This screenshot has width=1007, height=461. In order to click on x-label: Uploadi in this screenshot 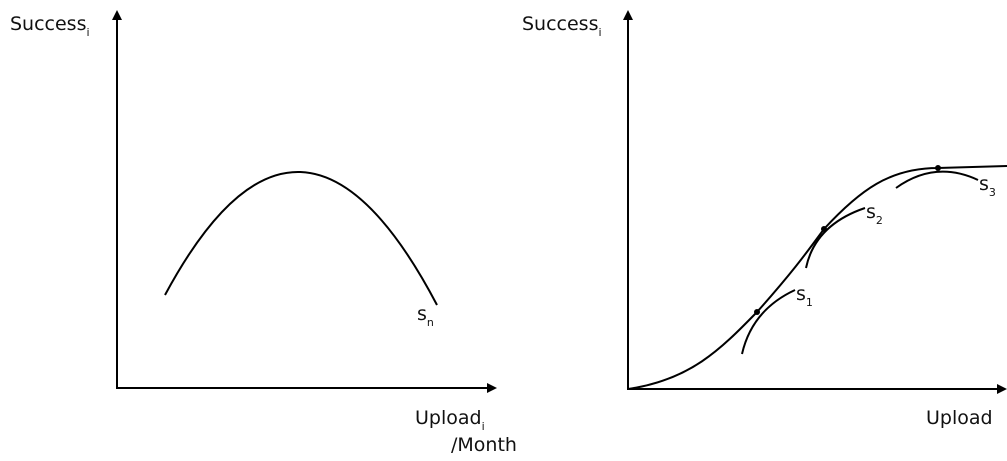, I will do `click(450, 420)`.